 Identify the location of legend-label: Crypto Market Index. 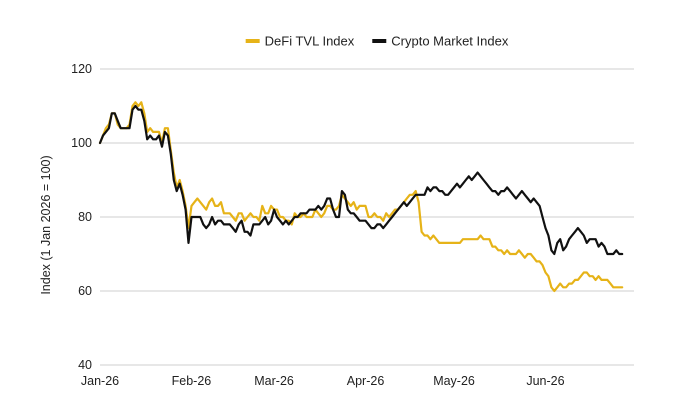
(450, 41).